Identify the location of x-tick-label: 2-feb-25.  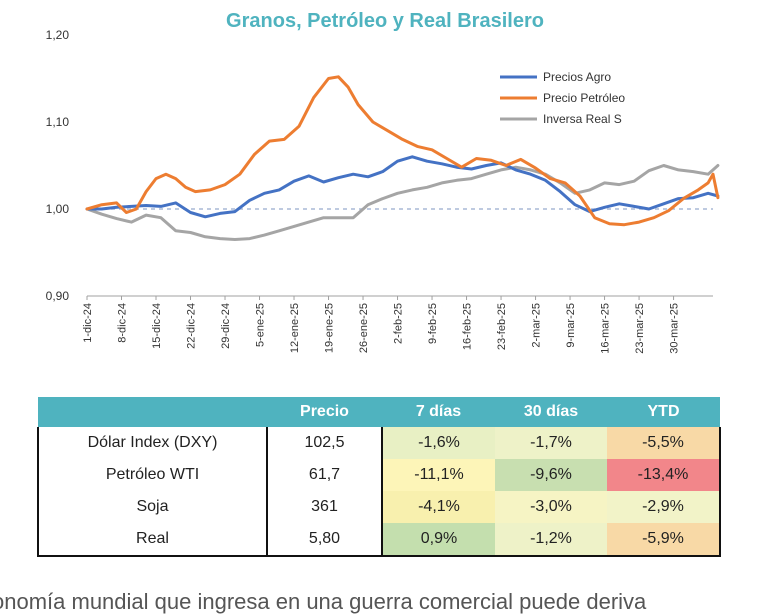
(399, 323).